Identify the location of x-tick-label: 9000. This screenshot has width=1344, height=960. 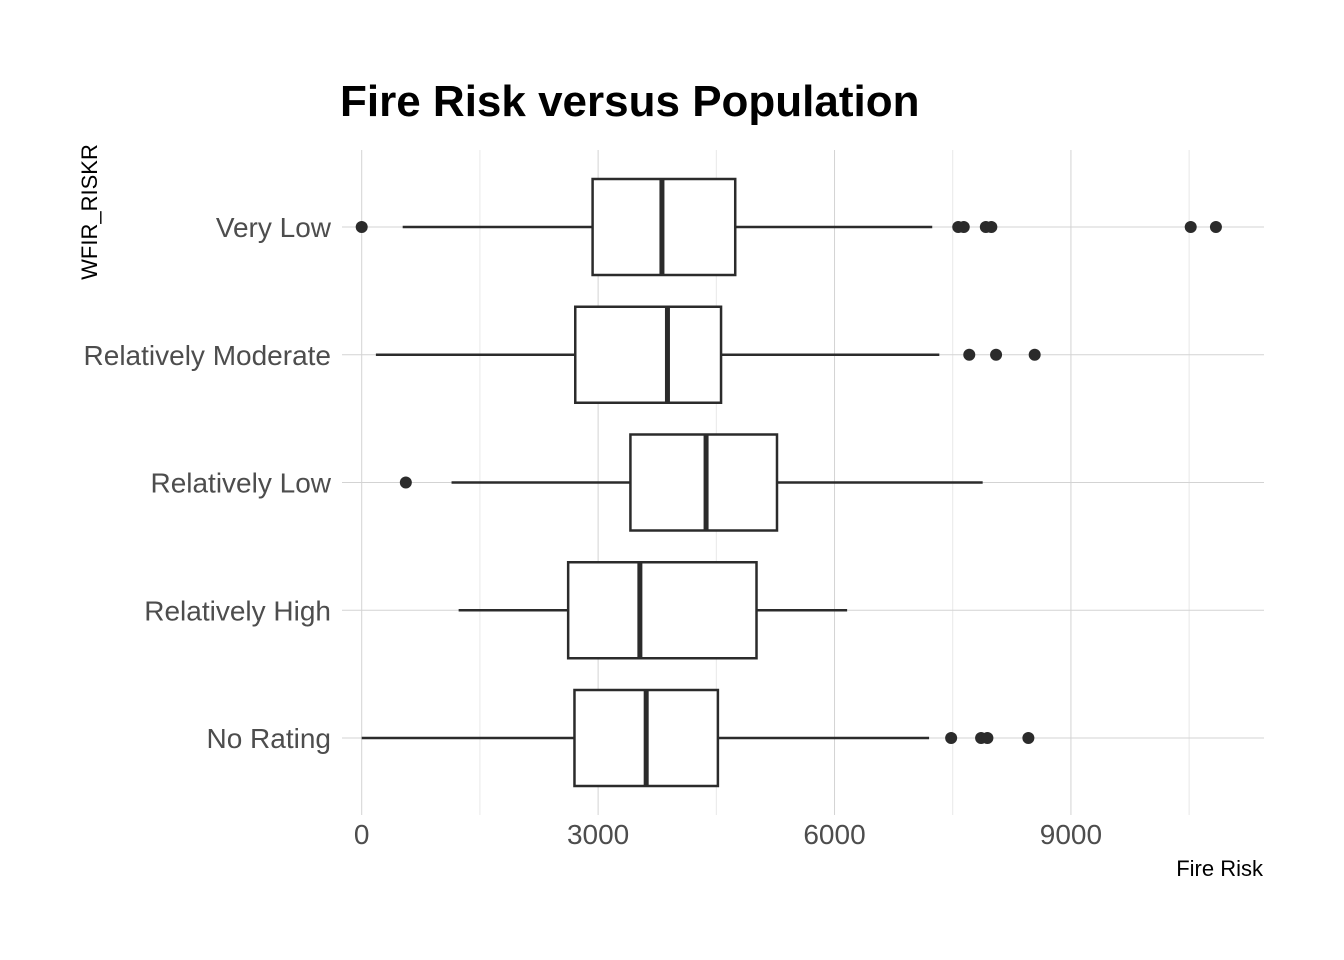
(1071, 834).